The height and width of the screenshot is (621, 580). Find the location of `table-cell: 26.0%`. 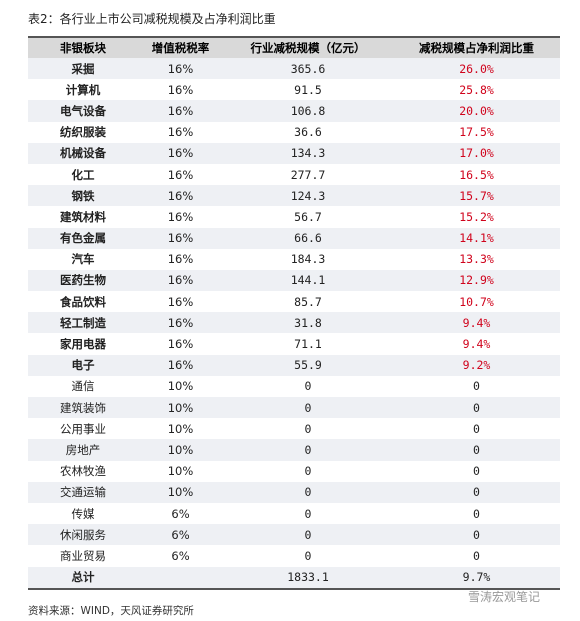

table-cell: 26.0% is located at coordinates (476, 69).